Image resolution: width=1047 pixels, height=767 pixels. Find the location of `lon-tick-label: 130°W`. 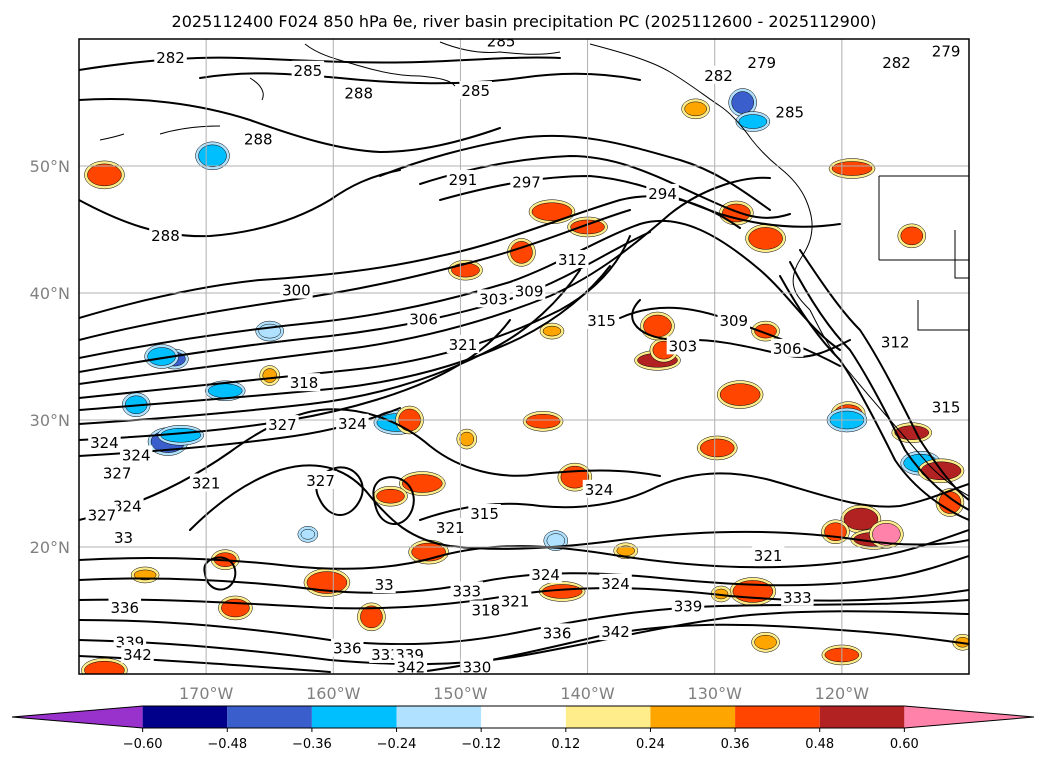

lon-tick-label: 130°W is located at coordinates (715, 693).